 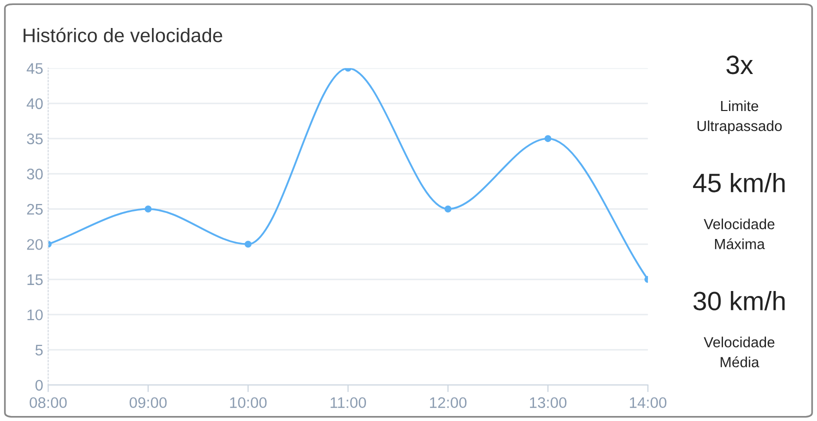 I want to click on text: Velocidade Máxima, so click(x=739, y=234).